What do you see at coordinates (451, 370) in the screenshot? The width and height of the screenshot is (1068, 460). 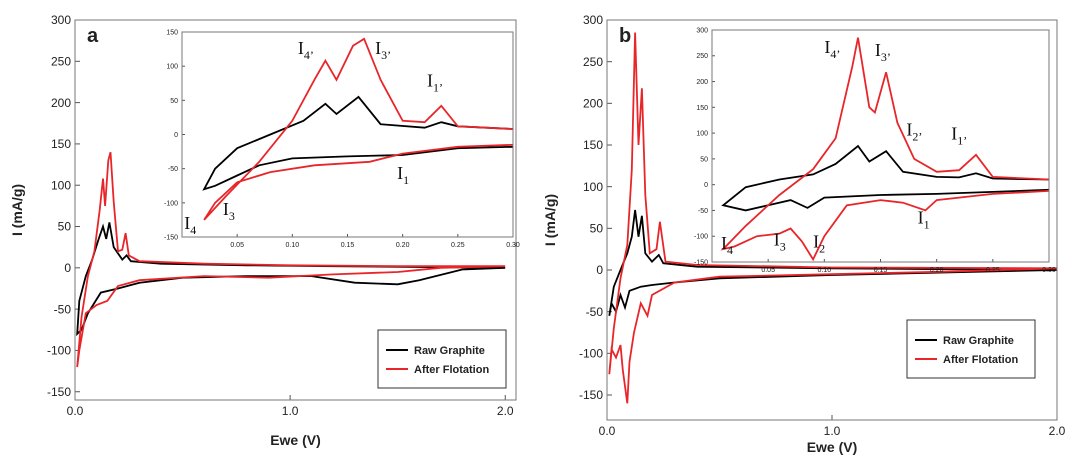 I see `legend-label: After Flotation` at bounding box center [451, 370].